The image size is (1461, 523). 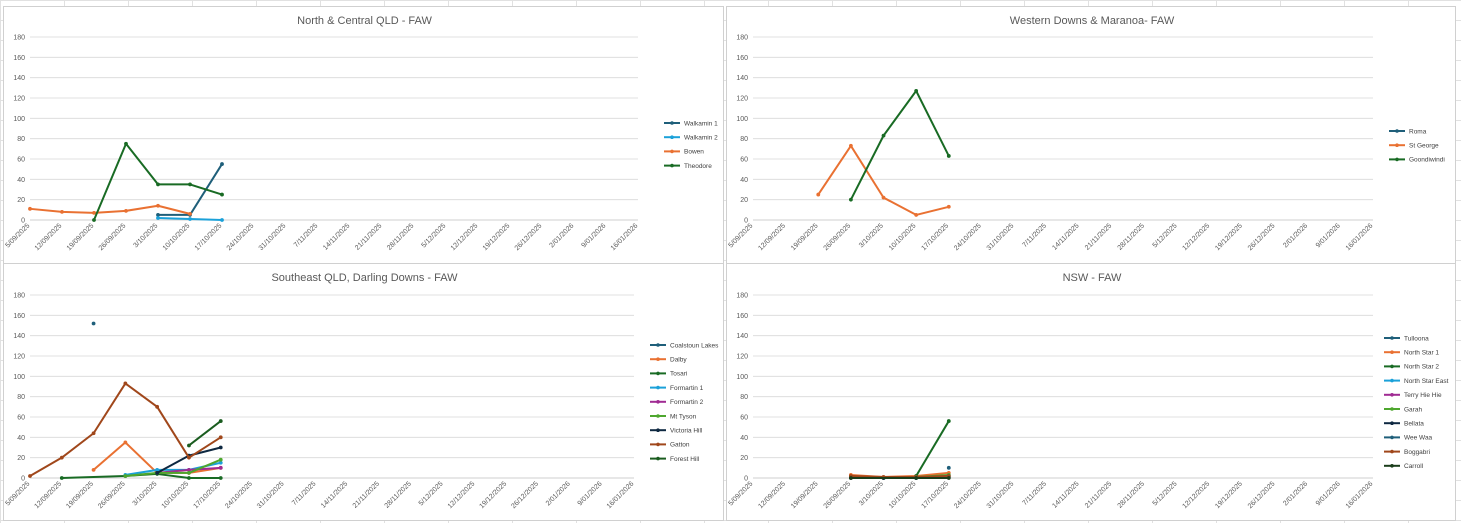 What do you see at coordinates (680, 445) in the screenshot?
I see `legend-label: Gatton` at bounding box center [680, 445].